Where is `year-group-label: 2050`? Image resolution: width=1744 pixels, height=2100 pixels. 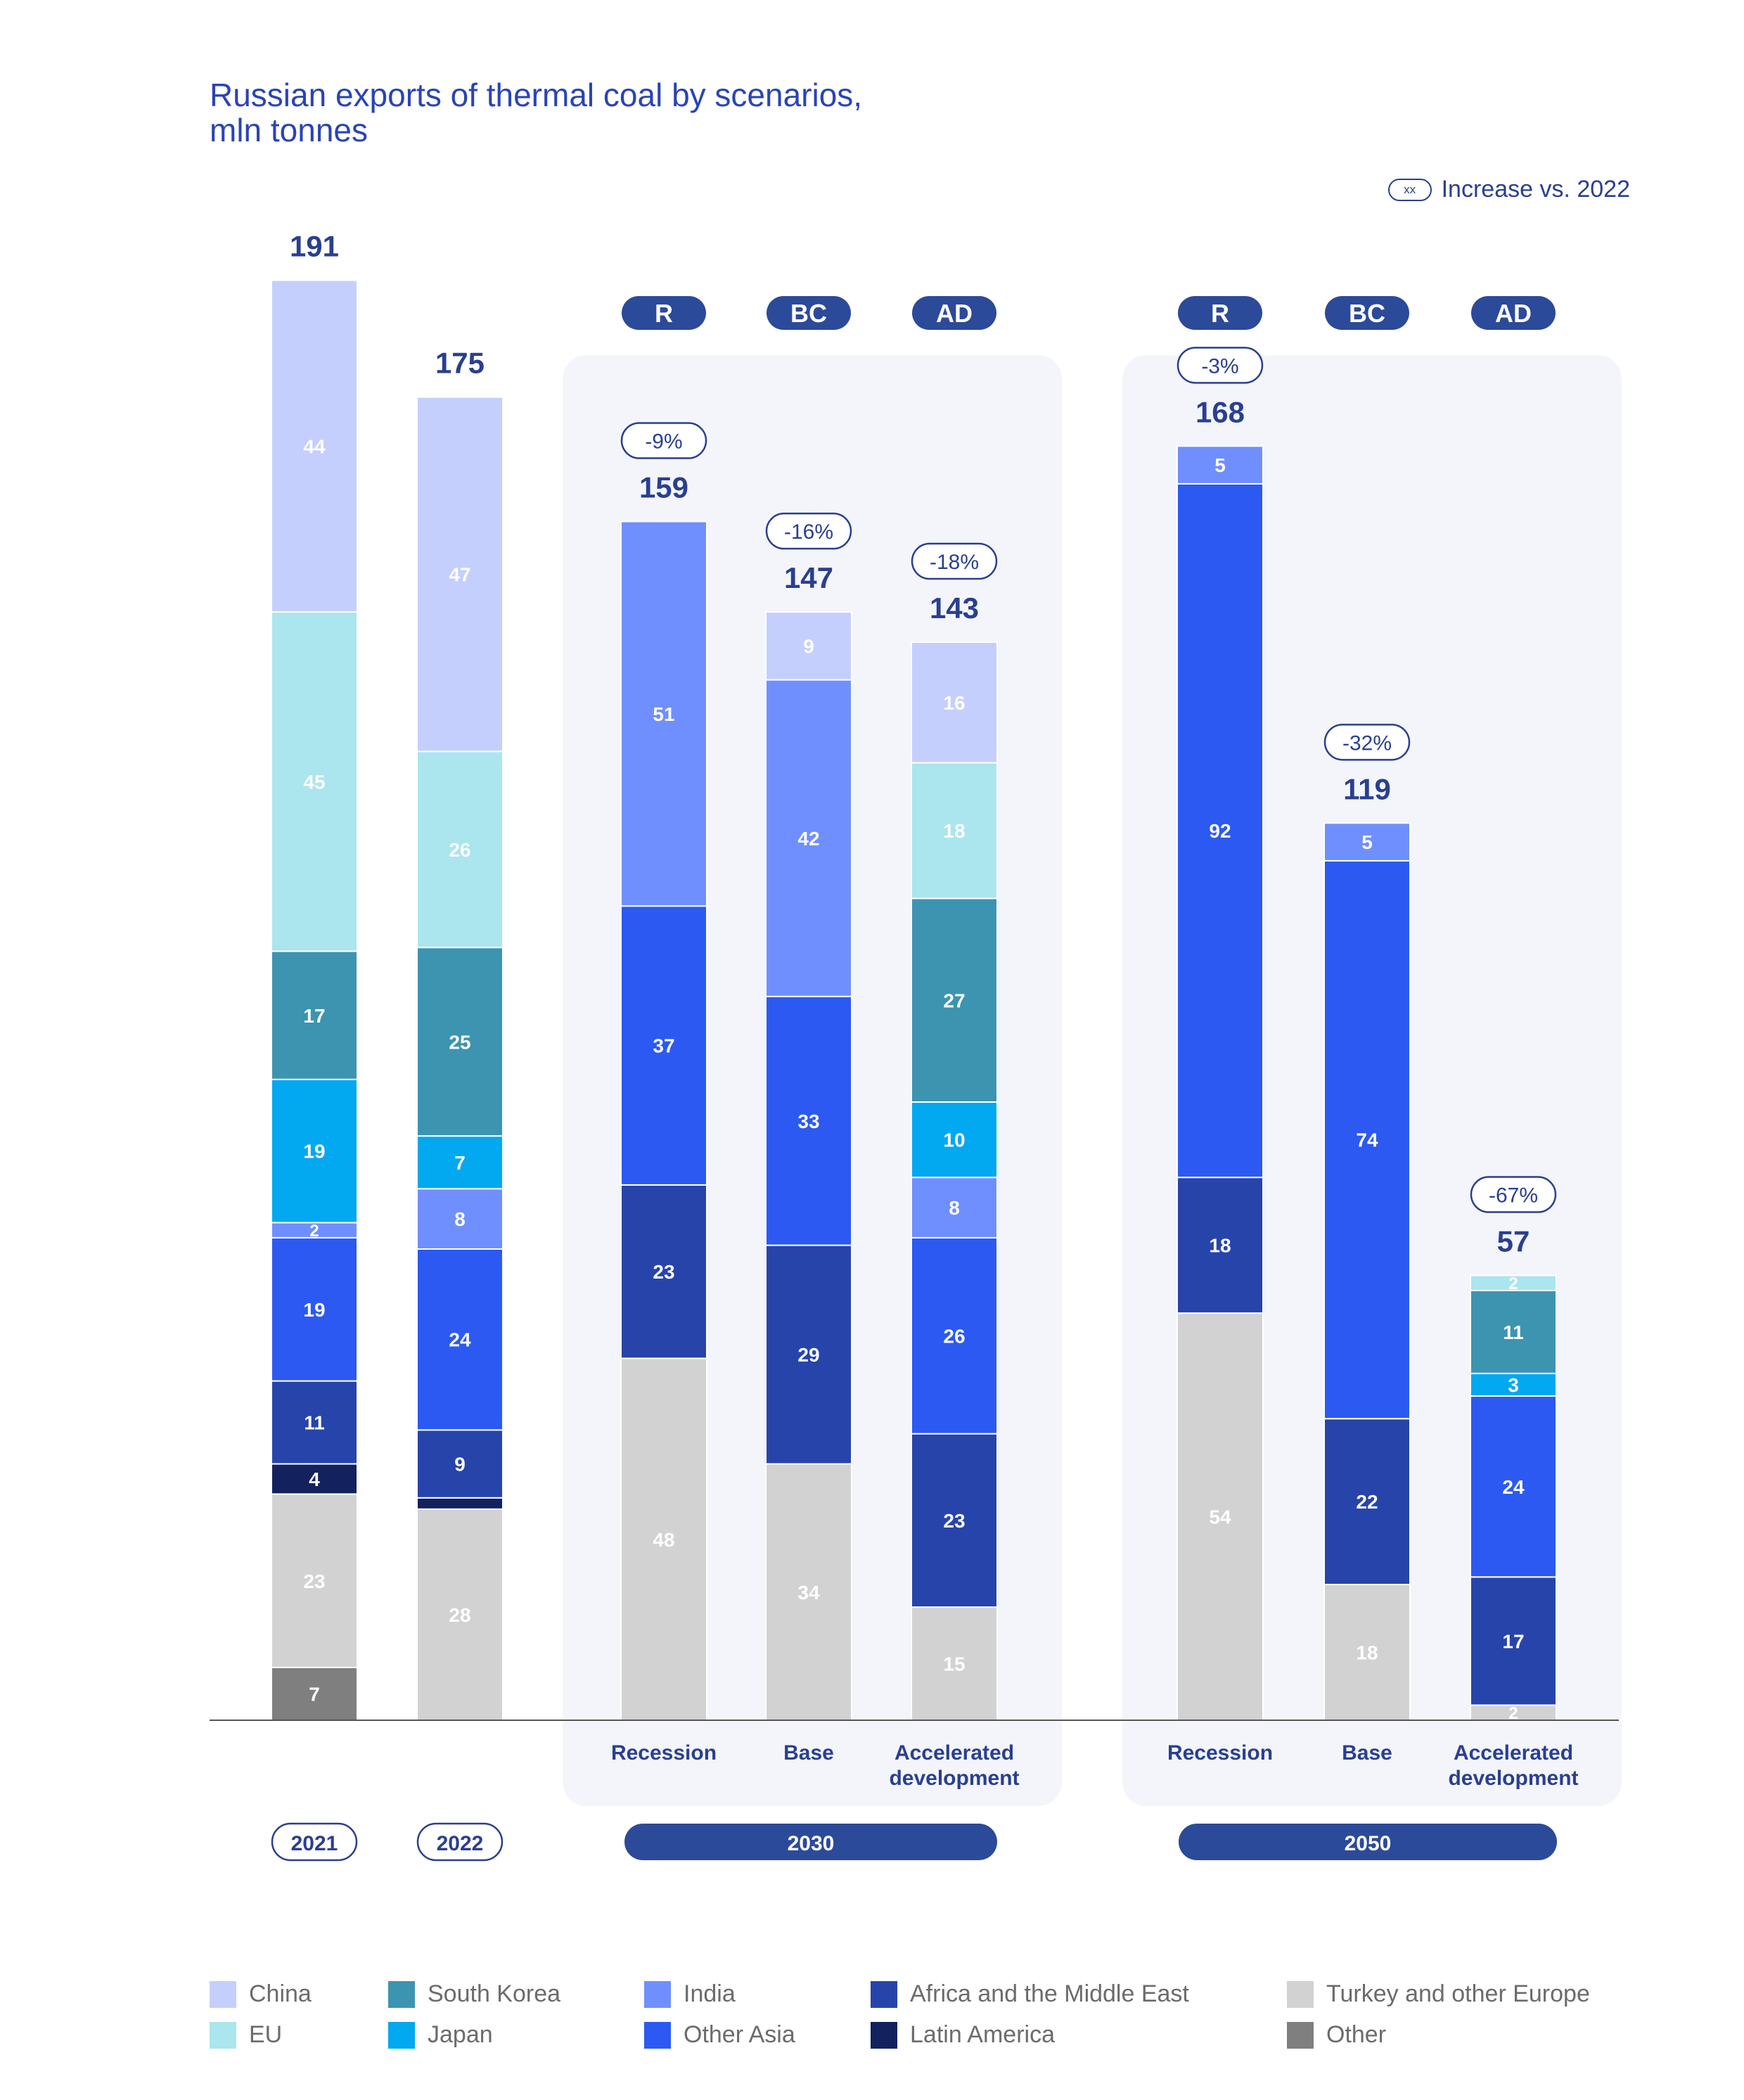 year-group-label: 2050 is located at coordinates (1368, 1844).